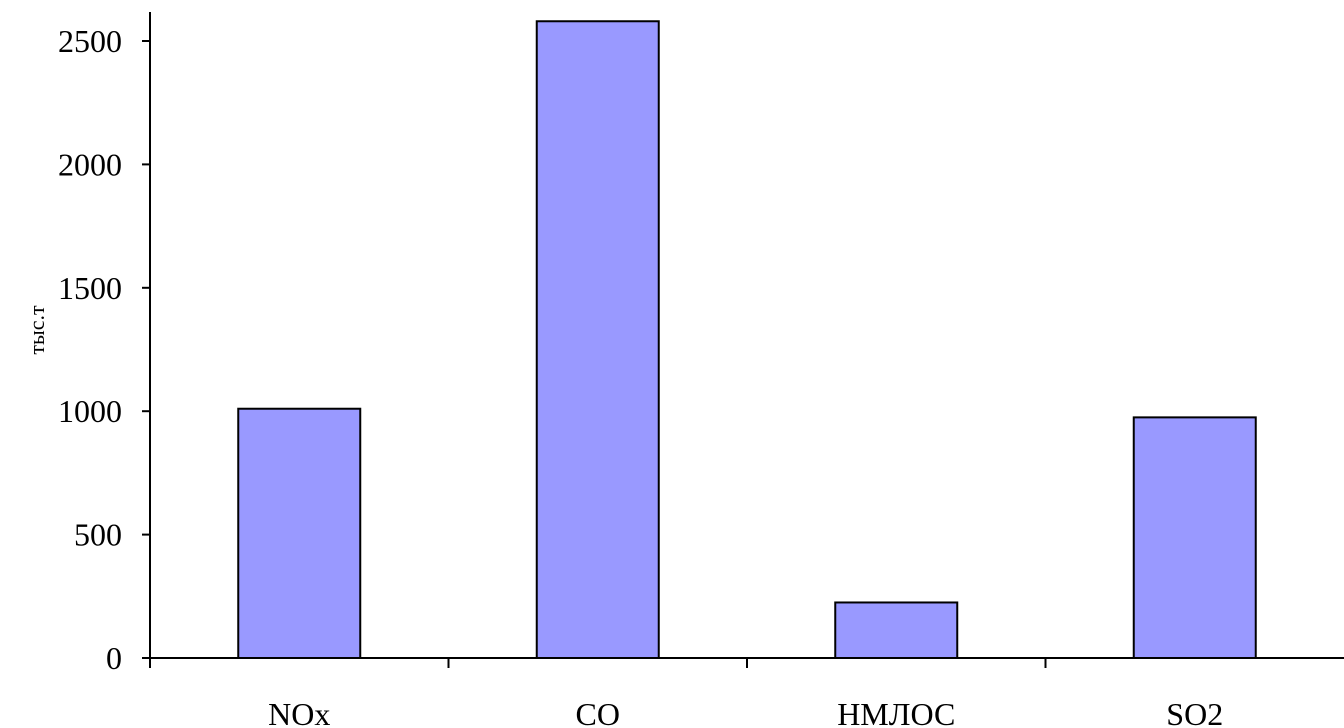 The image size is (1344, 728). What do you see at coordinates (90, 41) in the screenshot?
I see `y-tick-label: 2500` at bounding box center [90, 41].